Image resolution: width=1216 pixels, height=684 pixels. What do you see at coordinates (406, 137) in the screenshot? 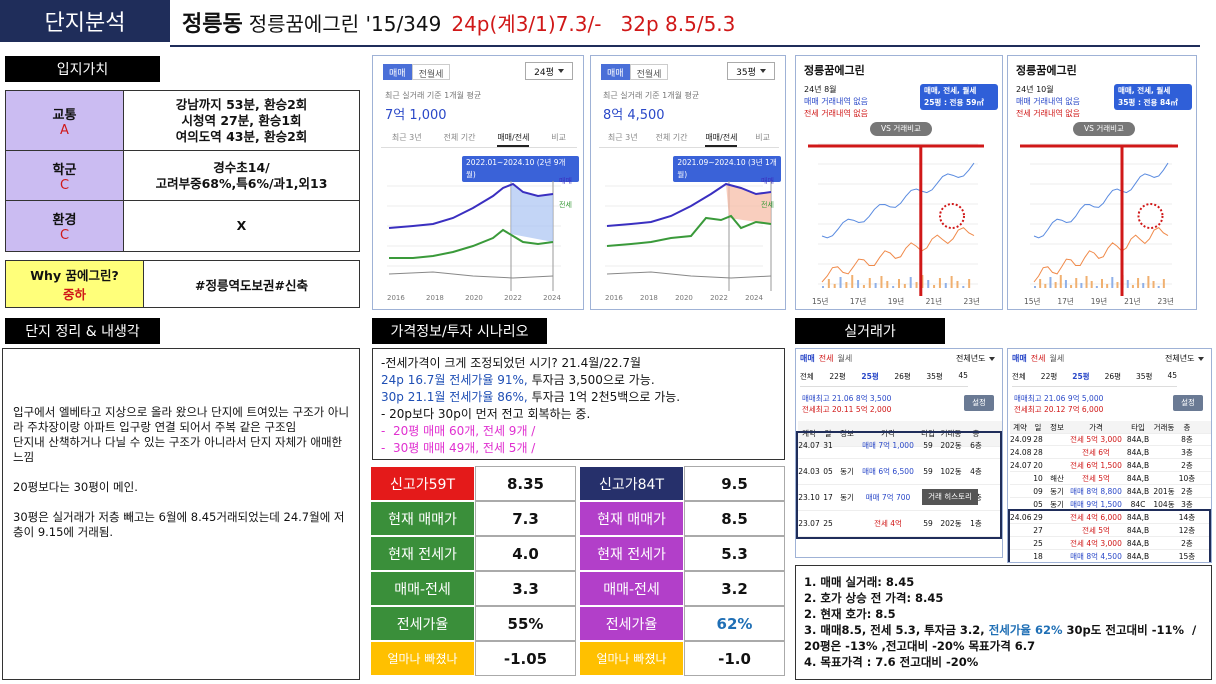
I see `period: 최근 3년` at bounding box center [406, 137].